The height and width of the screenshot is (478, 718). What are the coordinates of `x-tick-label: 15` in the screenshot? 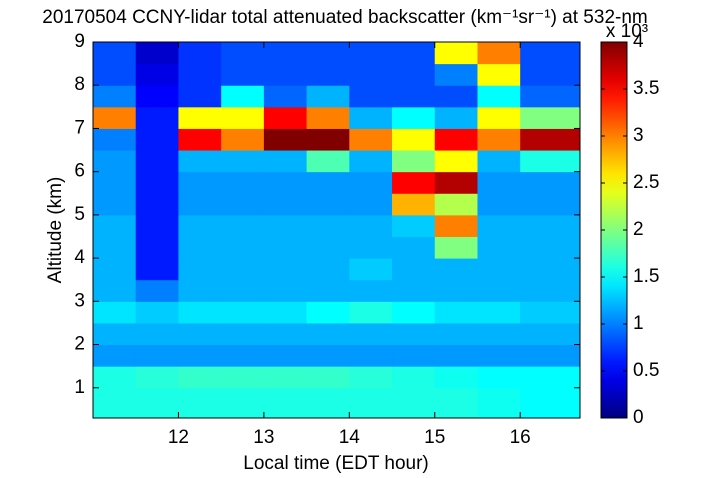 It's located at (434, 437).